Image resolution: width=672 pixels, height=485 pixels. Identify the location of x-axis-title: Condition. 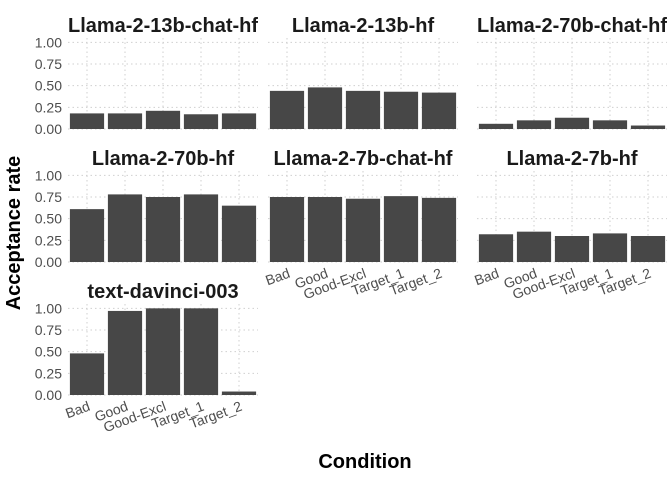
(364, 462).